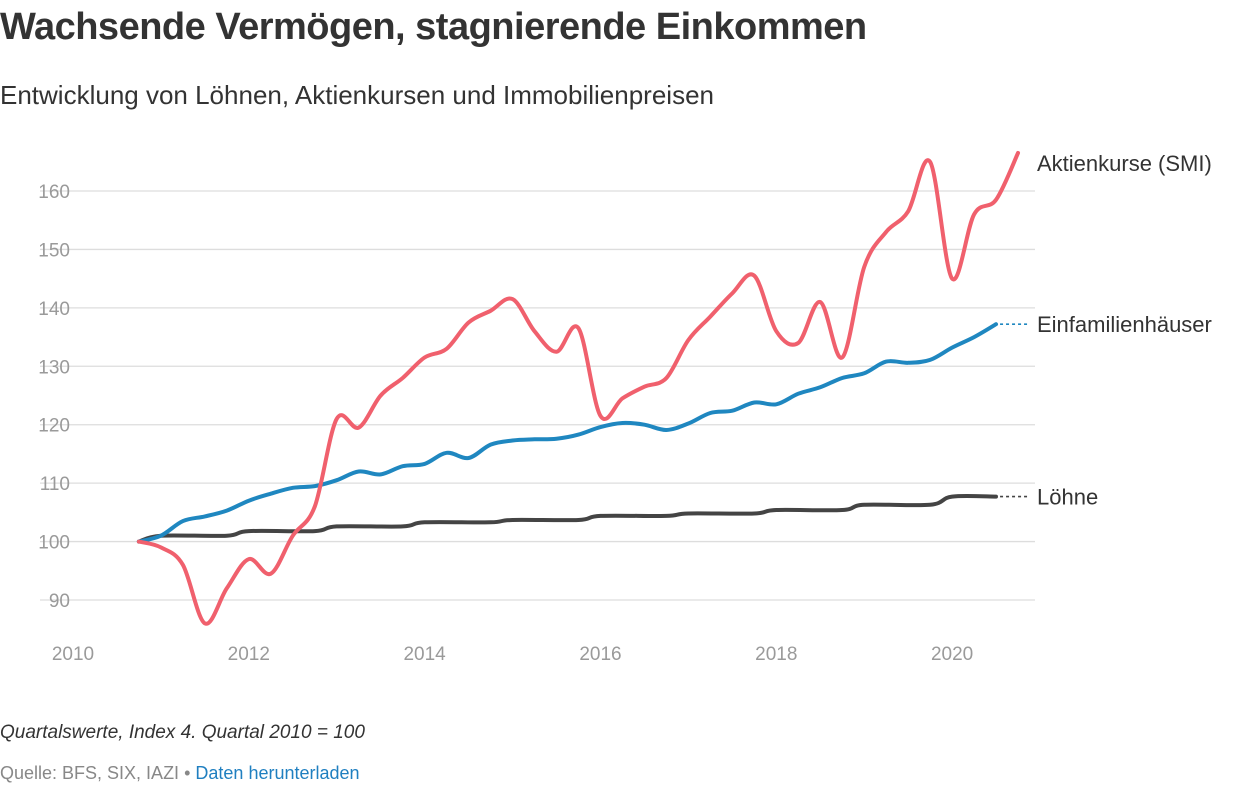  What do you see at coordinates (90, 773) in the screenshot?
I see `source-text: Quelle: BFS, SIX, IAZI` at bounding box center [90, 773].